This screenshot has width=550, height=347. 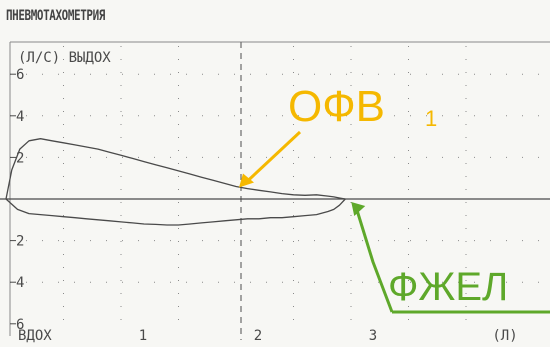 I want to click on series-line-inspiration, so click(x=175, y=212).